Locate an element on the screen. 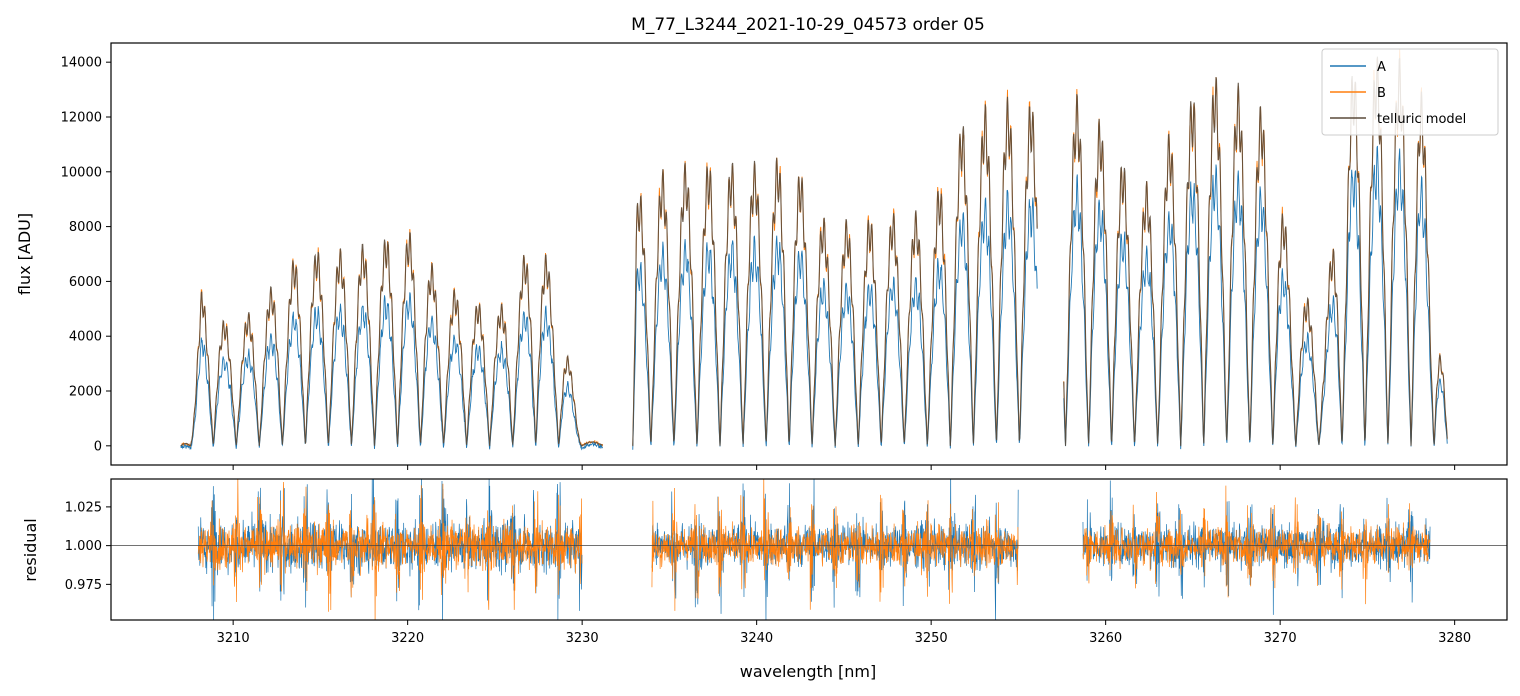 The height and width of the screenshot is (696, 1520). residual-y-tick-label: 1.000 is located at coordinates (83, 546).